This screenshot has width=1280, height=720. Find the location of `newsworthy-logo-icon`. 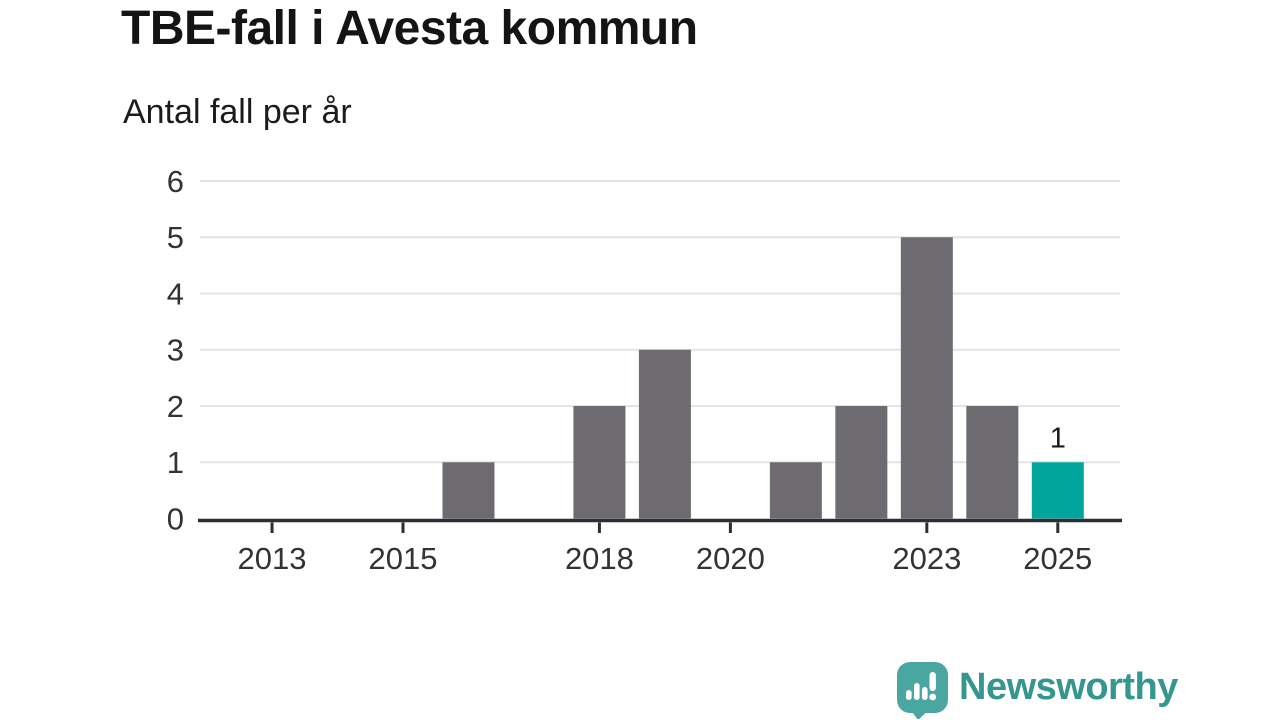

newsworthy-logo-icon is located at coordinates (922, 690).